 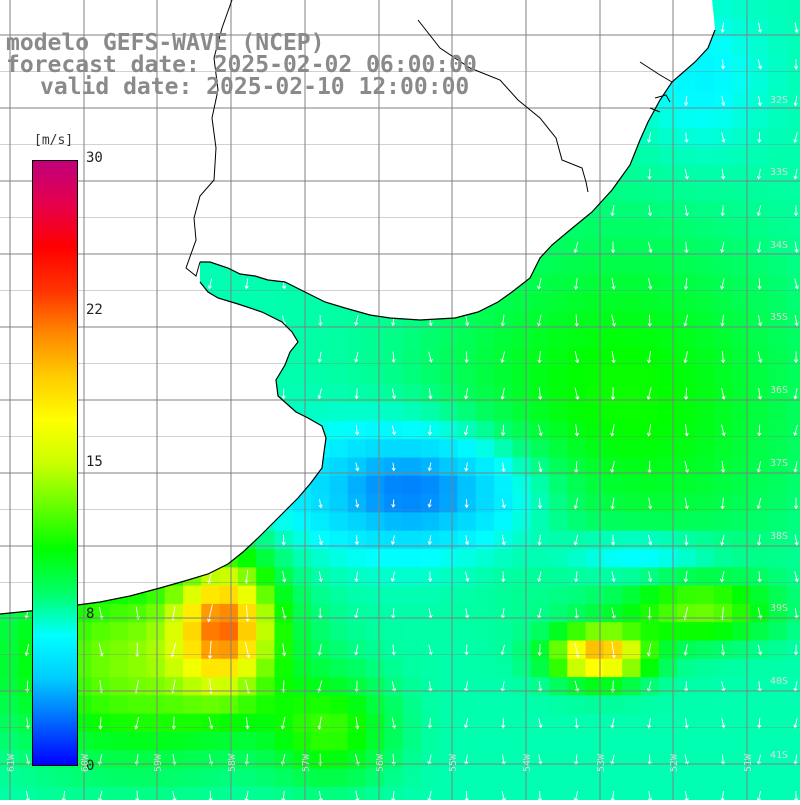 I want to click on lon-label-55w: 55W, so click(x=453, y=762).